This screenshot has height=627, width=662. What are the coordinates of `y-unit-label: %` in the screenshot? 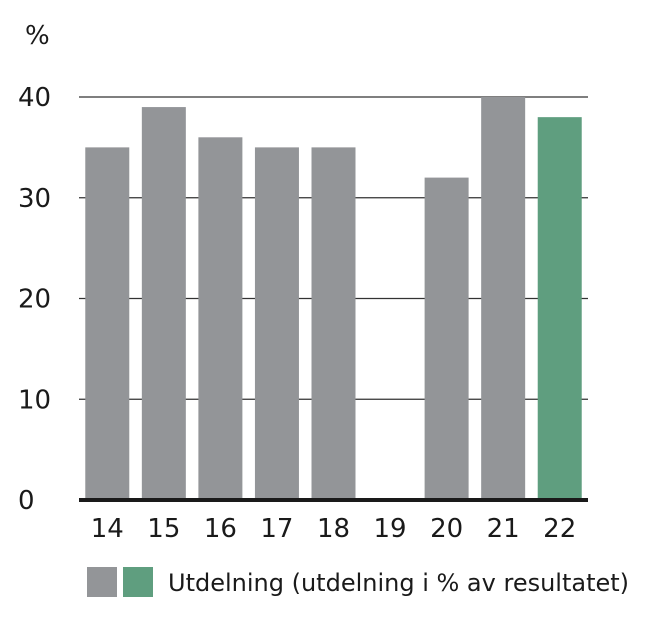 It's located at (37, 36).